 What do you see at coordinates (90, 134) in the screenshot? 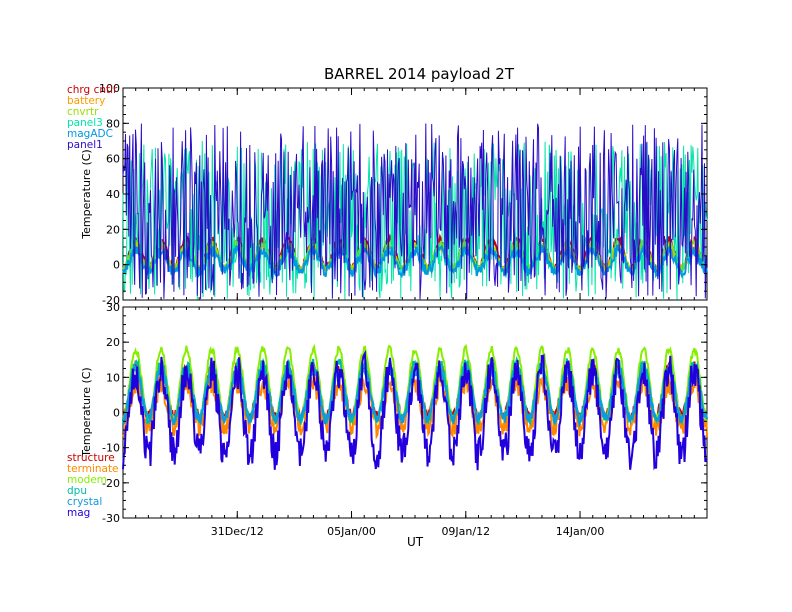
I see `top-legend-item: magADC` at bounding box center [90, 134].